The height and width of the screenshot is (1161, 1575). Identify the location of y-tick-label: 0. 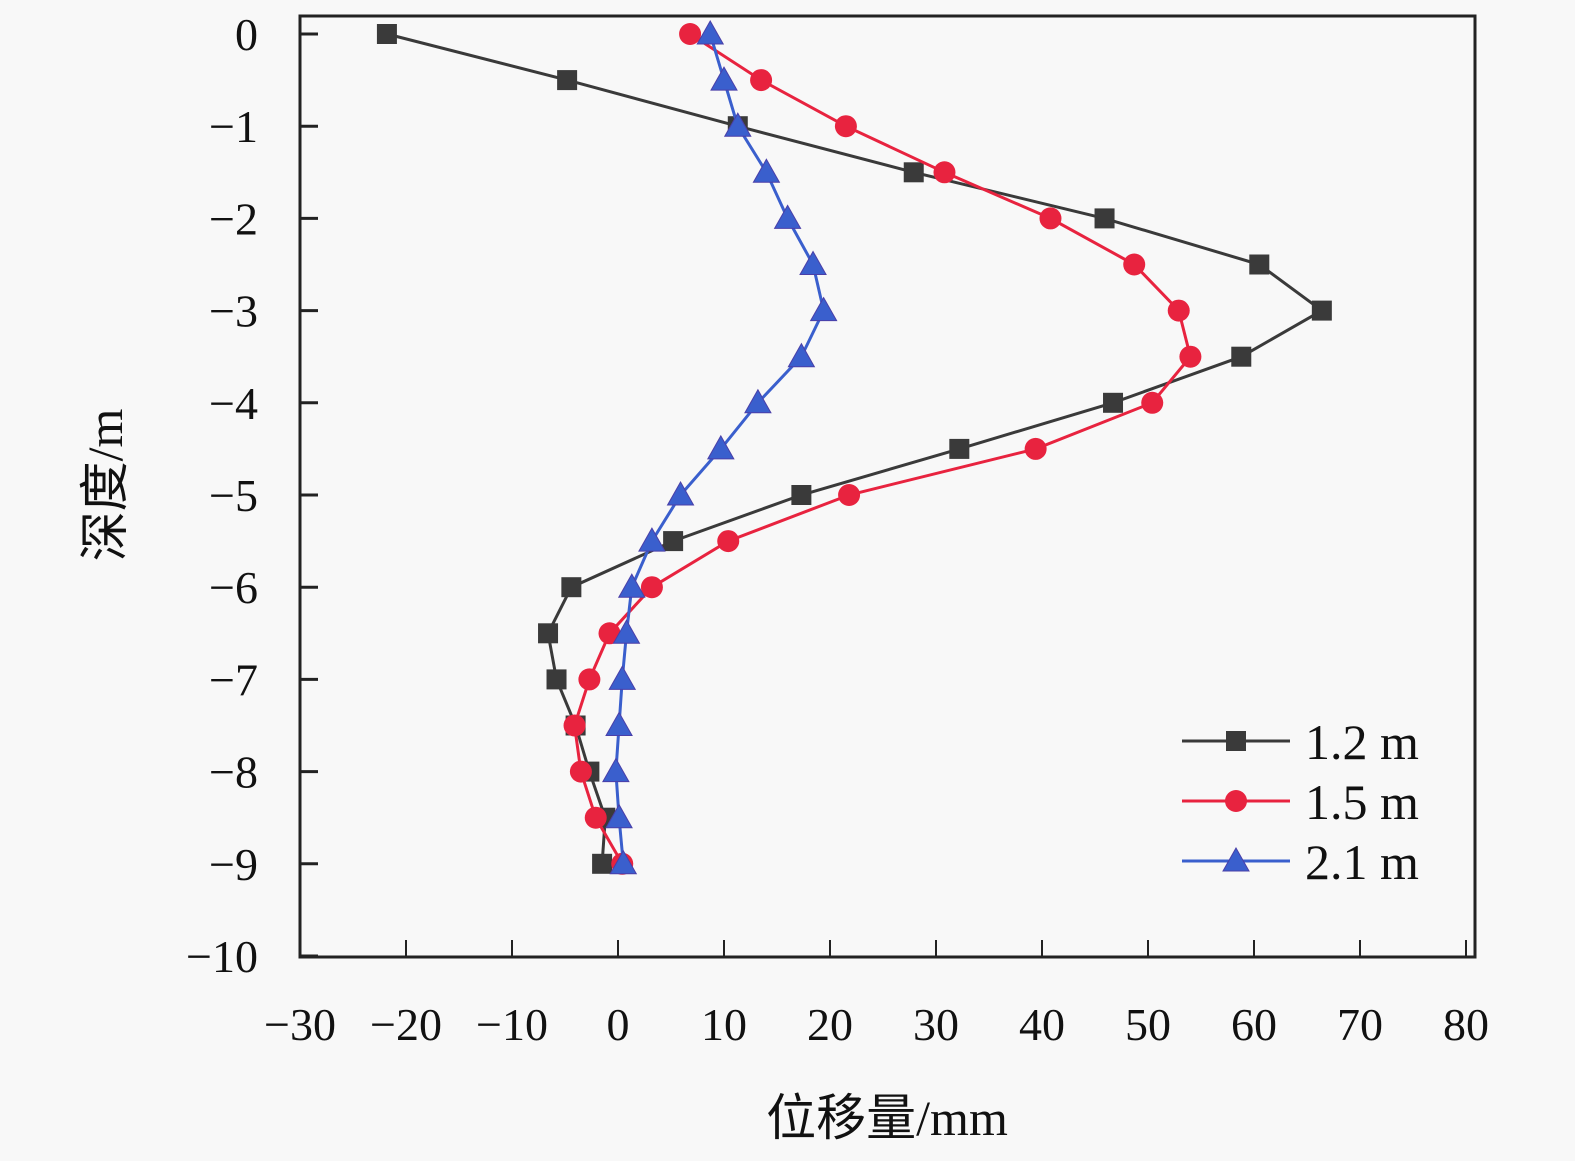
(246, 34).